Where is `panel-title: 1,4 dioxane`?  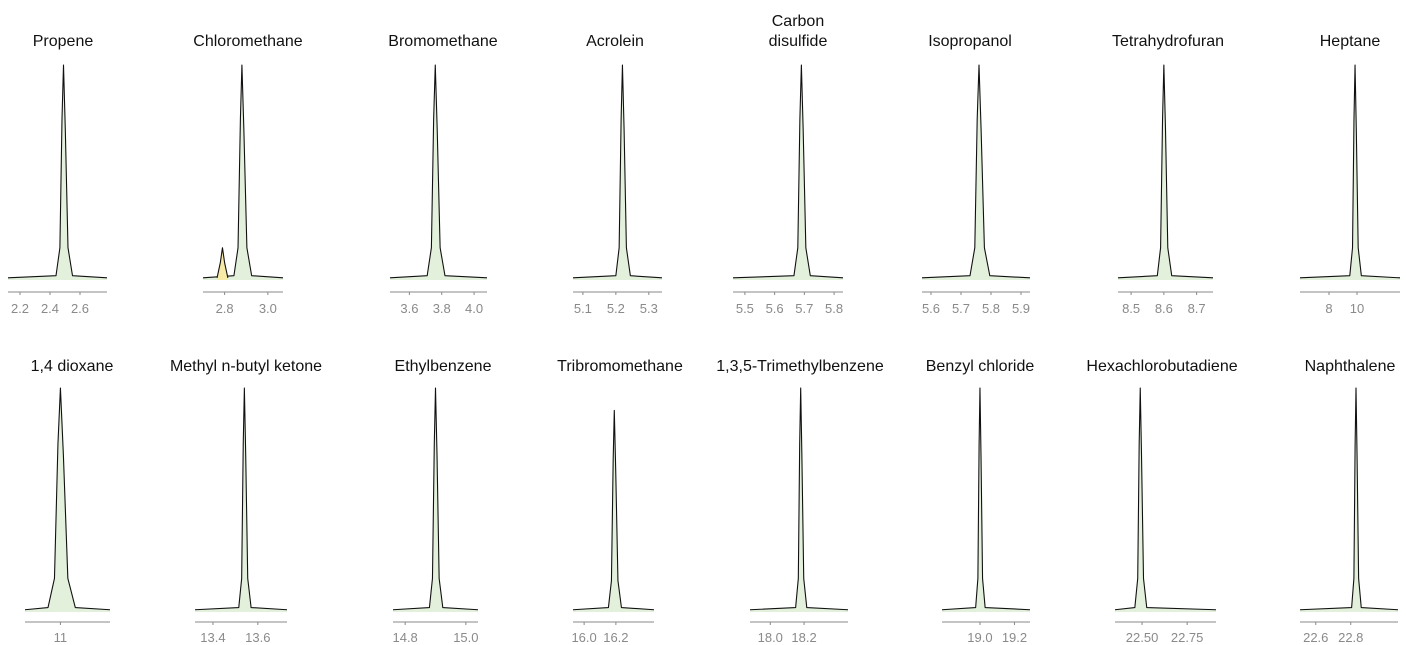 panel-title: 1,4 dioxane is located at coordinates (72, 366).